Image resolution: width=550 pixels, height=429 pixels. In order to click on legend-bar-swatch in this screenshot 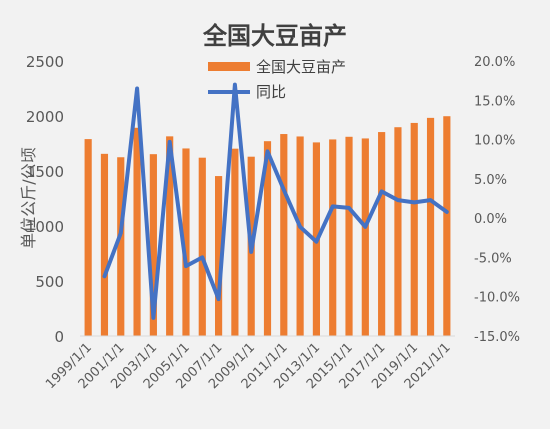, I will do `click(229, 66)`.